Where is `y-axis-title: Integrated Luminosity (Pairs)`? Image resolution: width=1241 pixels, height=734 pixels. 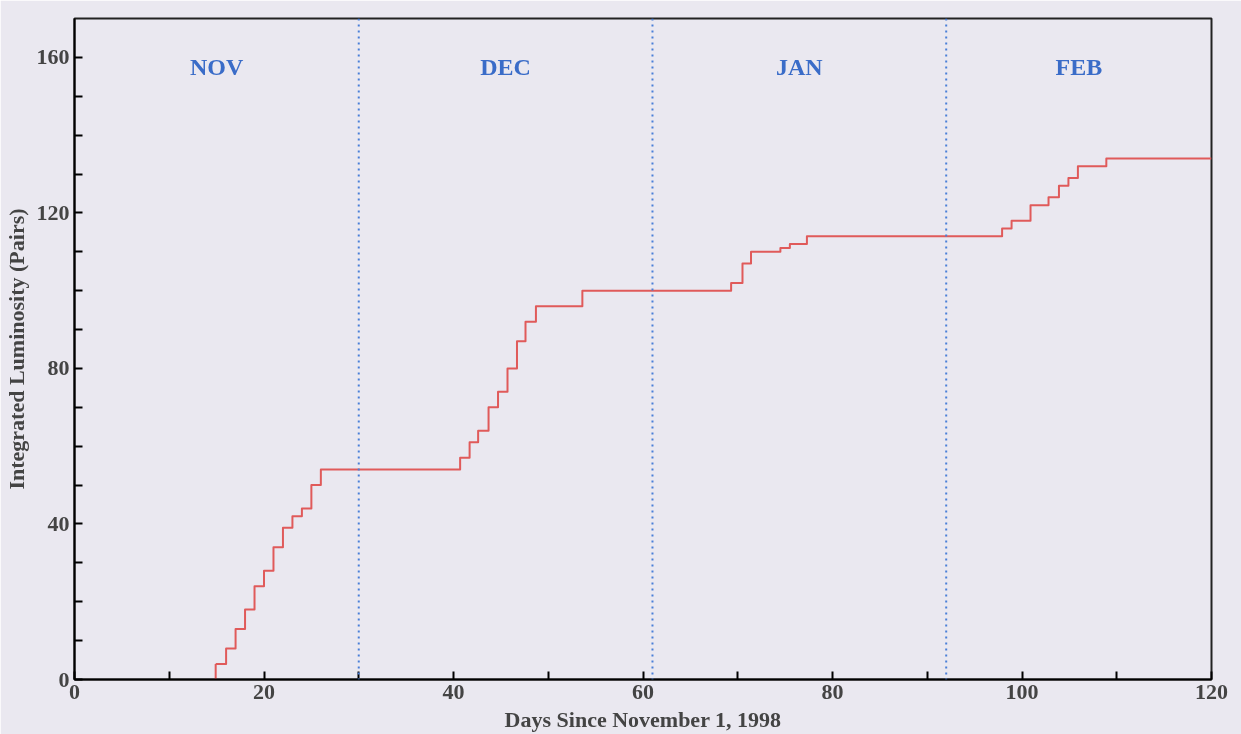 y-axis-title: Integrated Luminosity (Pairs) is located at coordinates (16, 349).